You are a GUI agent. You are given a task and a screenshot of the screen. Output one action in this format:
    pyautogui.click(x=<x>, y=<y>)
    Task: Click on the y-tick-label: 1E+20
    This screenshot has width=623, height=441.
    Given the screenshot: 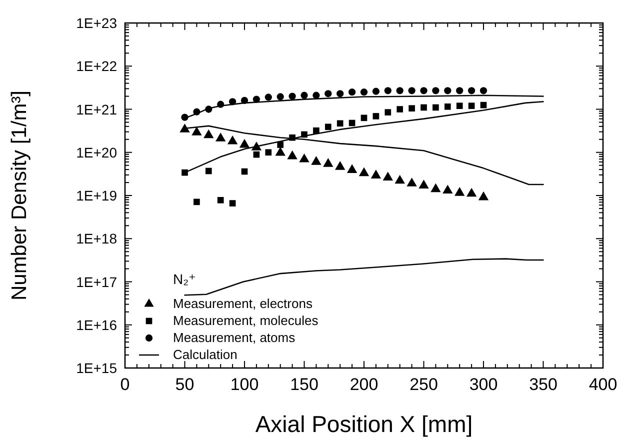 What is the action you would take?
    pyautogui.click(x=97, y=152)
    